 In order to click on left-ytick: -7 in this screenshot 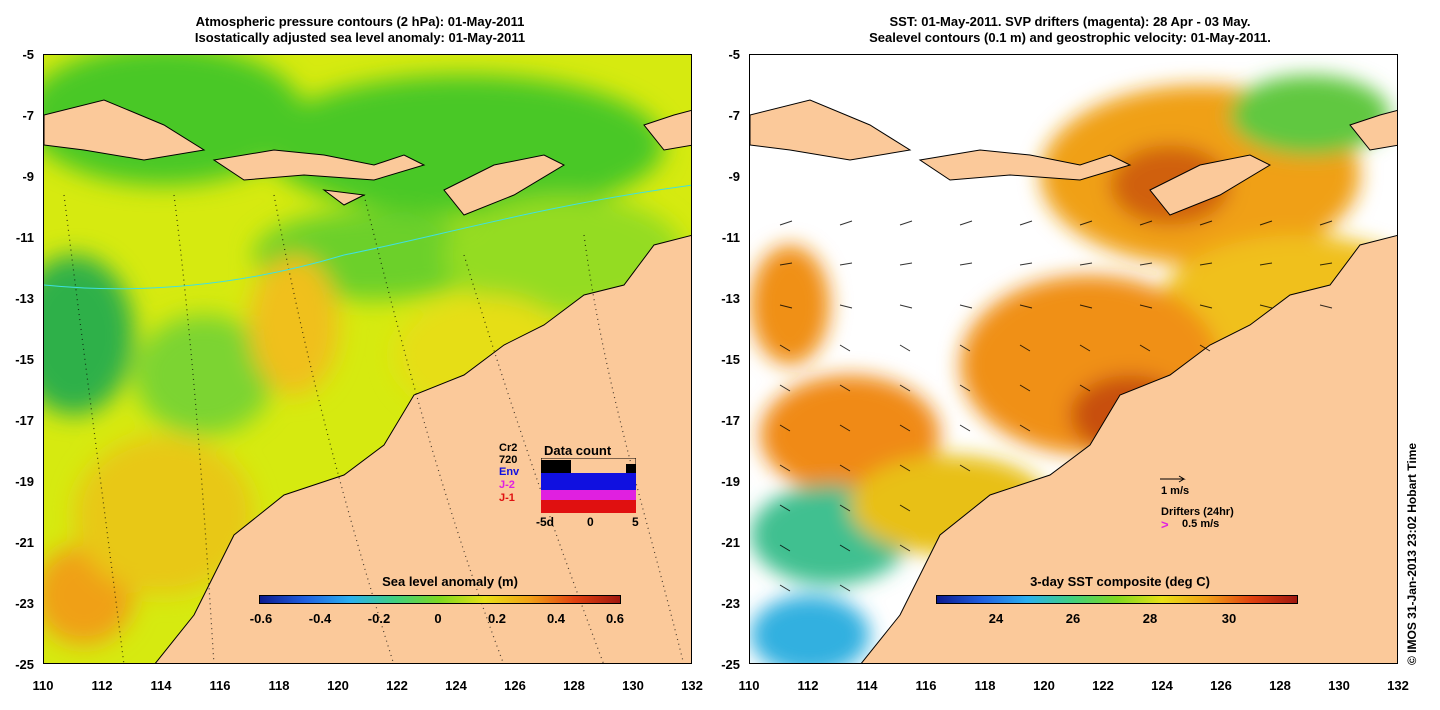, I will do `click(28, 115)`.